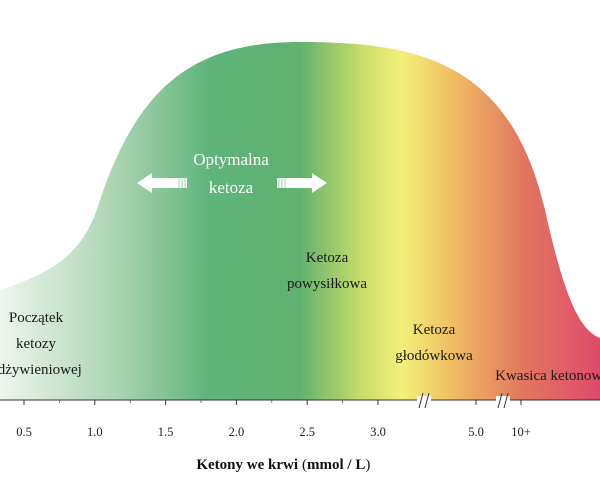 The image size is (600, 480). I want to click on x-tick-label: 1.5, so click(166, 432).